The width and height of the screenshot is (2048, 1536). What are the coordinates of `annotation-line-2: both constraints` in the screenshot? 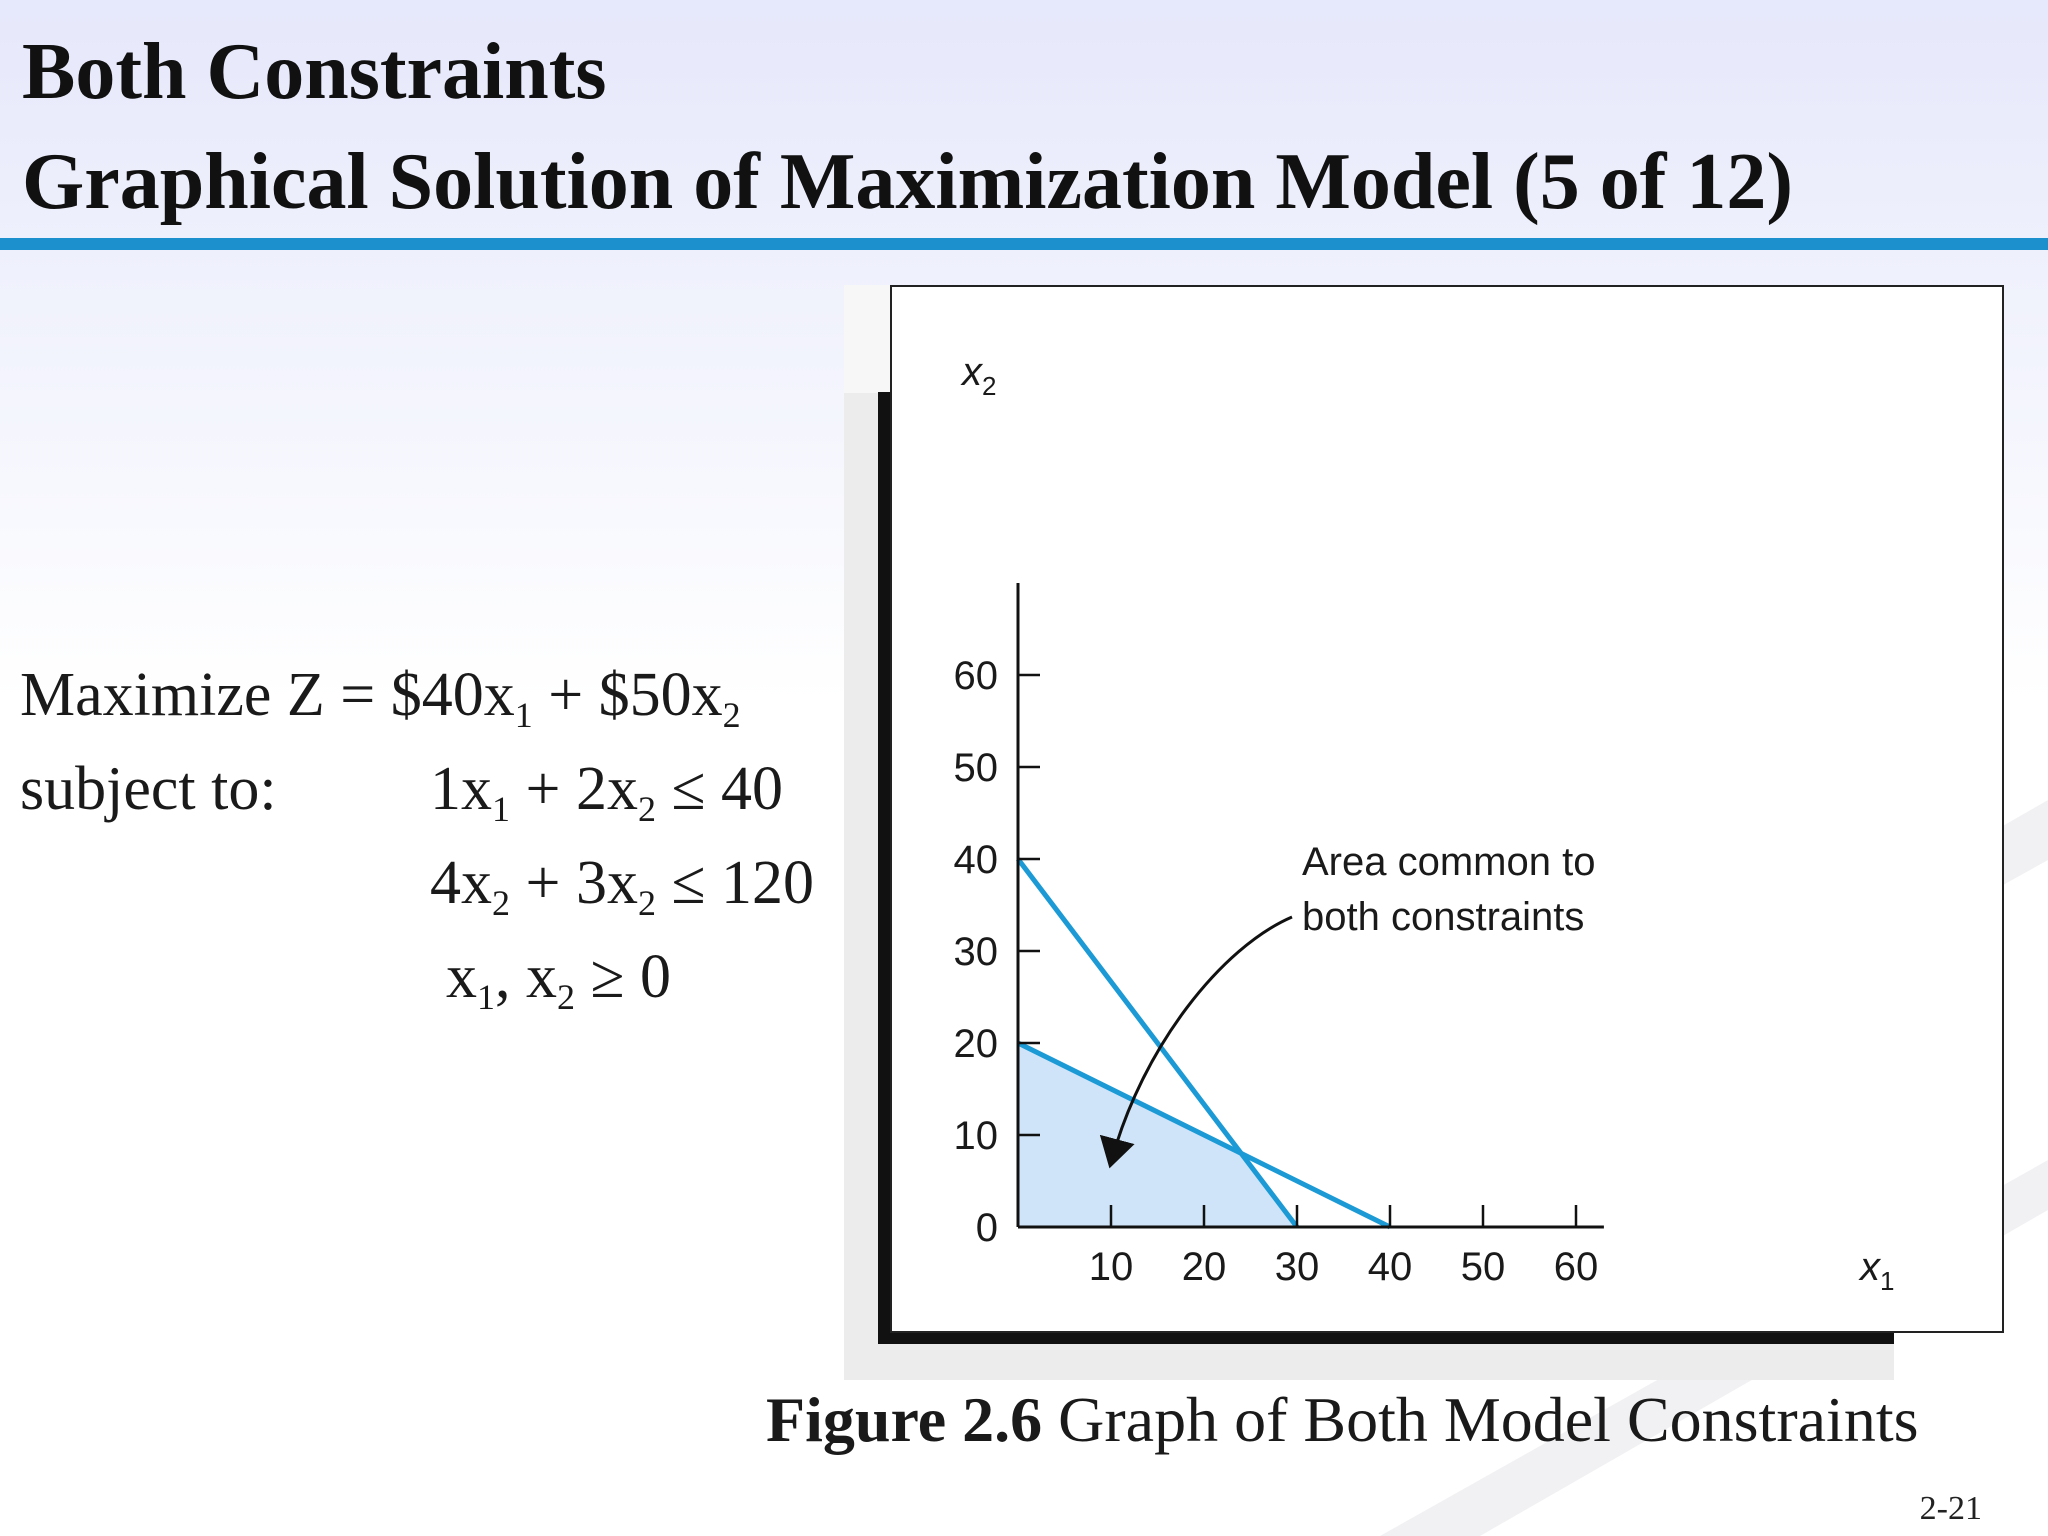 It's located at (1443, 917).